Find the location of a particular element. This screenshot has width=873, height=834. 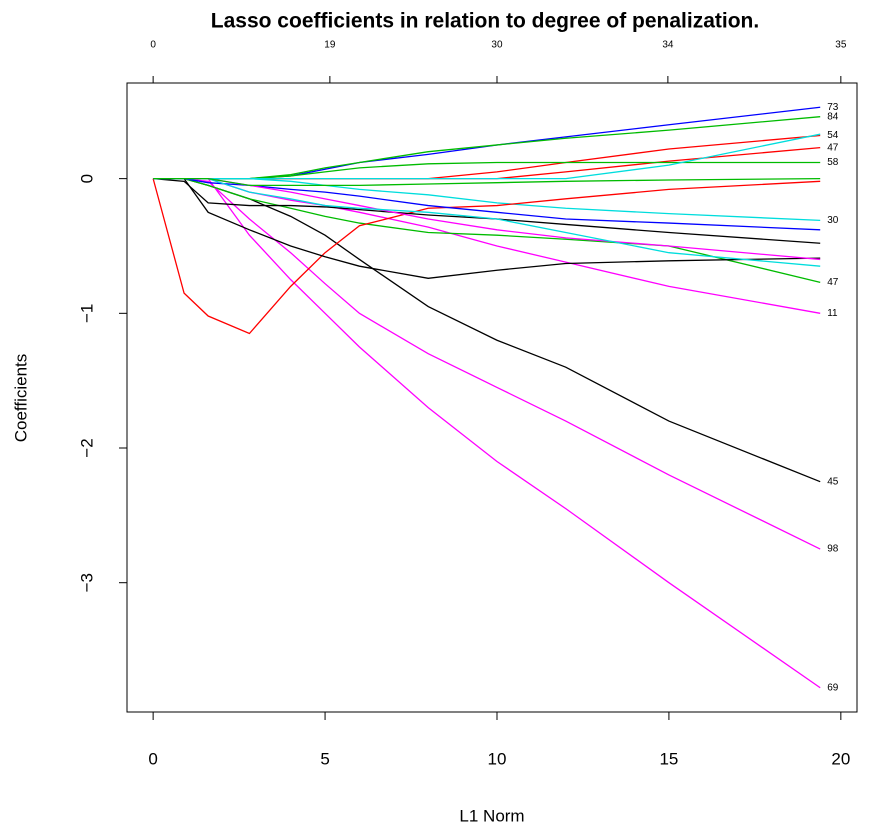

line-label: 84 is located at coordinates (833, 116).